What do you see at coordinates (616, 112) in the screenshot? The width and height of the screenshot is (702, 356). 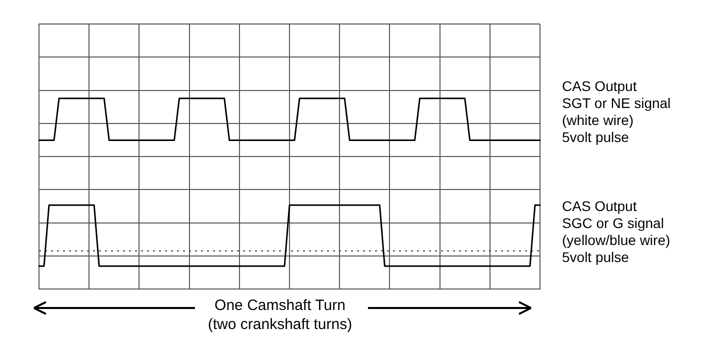 I see `series-label: CAS Output SGT or NE signal (white wire) 5volt pulse` at bounding box center [616, 112].